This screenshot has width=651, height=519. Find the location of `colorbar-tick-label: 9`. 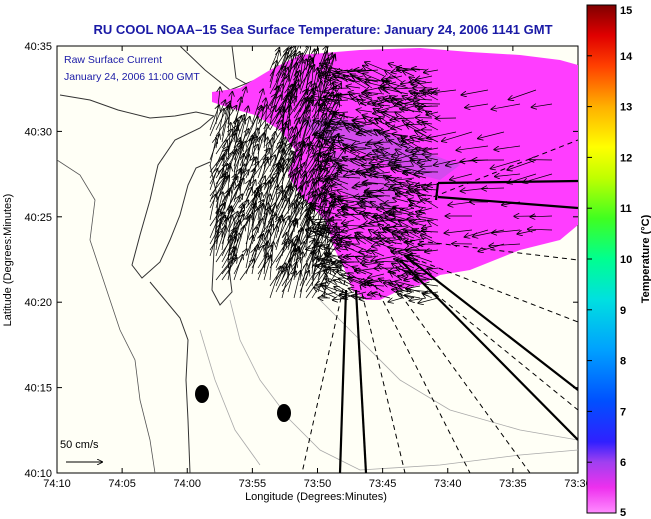

colorbar-tick-label: 9 is located at coordinates (623, 311).